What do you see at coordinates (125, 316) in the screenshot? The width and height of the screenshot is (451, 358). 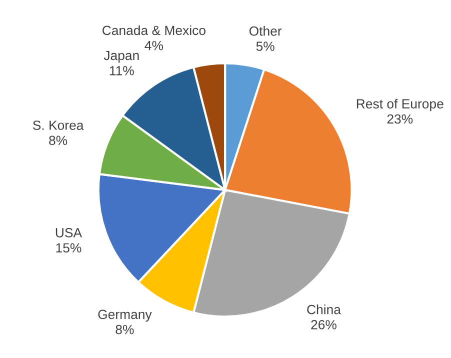 I see `slice-label: Germany` at bounding box center [125, 316].